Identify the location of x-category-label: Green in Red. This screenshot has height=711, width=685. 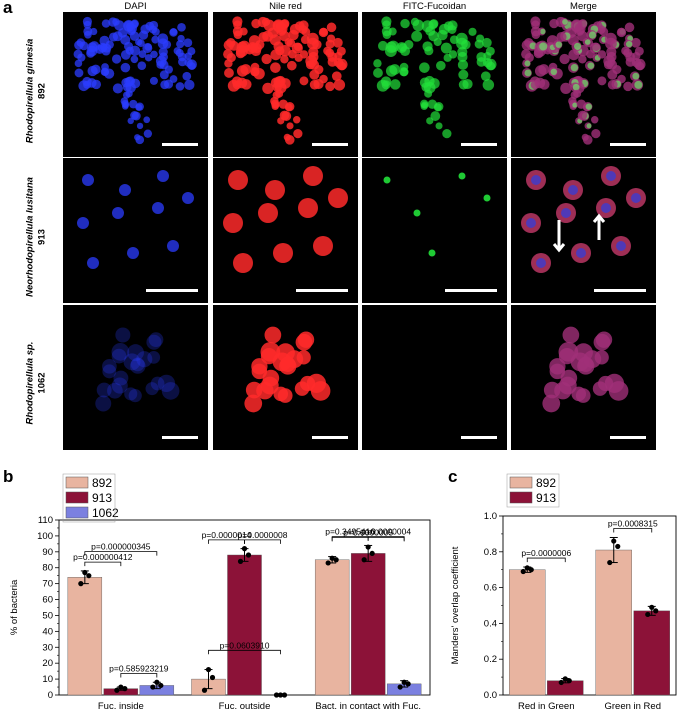
(632, 705).